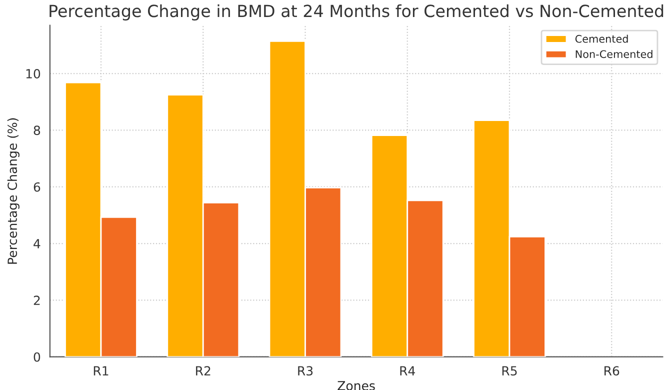 The height and width of the screenshot is (390, 666). Describe the element at coordinates (407, 371) in the screenshot. I see `x-tick-label: R4` at that location.